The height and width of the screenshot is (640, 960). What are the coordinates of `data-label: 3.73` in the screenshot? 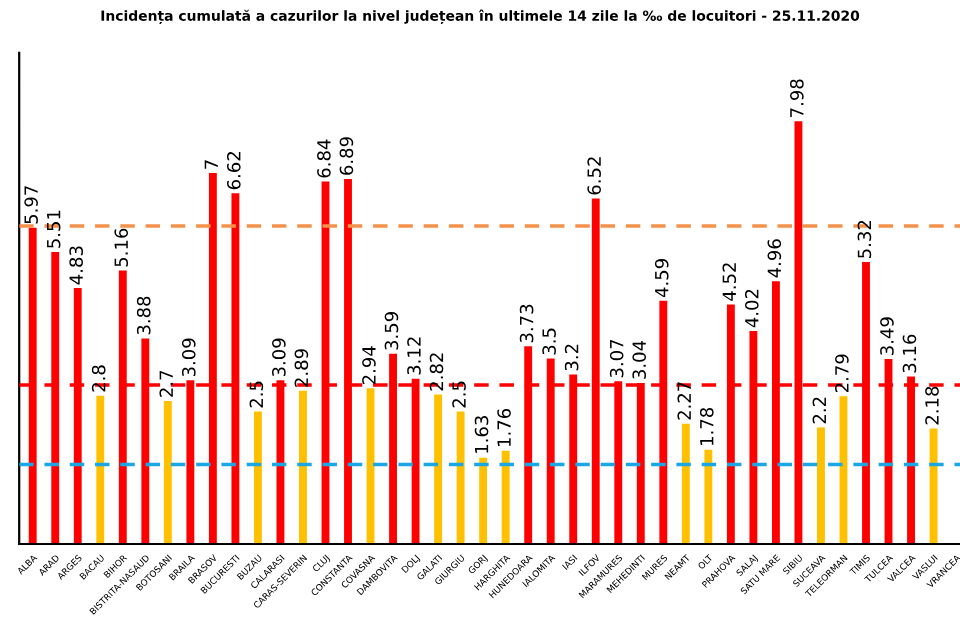 It's located at (526, 323).